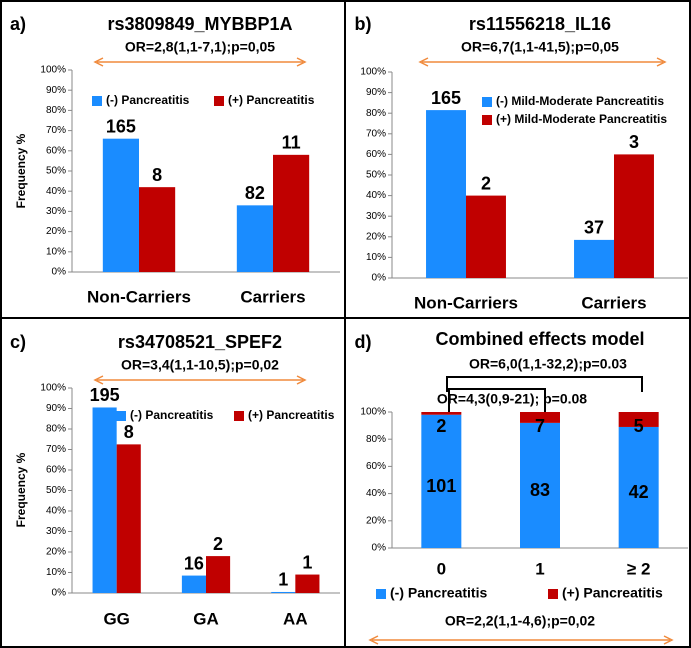  What do you see at coordinates (540, 47) in the screenshot?
I see `annotation: OR=6,7(1,1-41,5);p=0,05` at bounding box center [540, 47].